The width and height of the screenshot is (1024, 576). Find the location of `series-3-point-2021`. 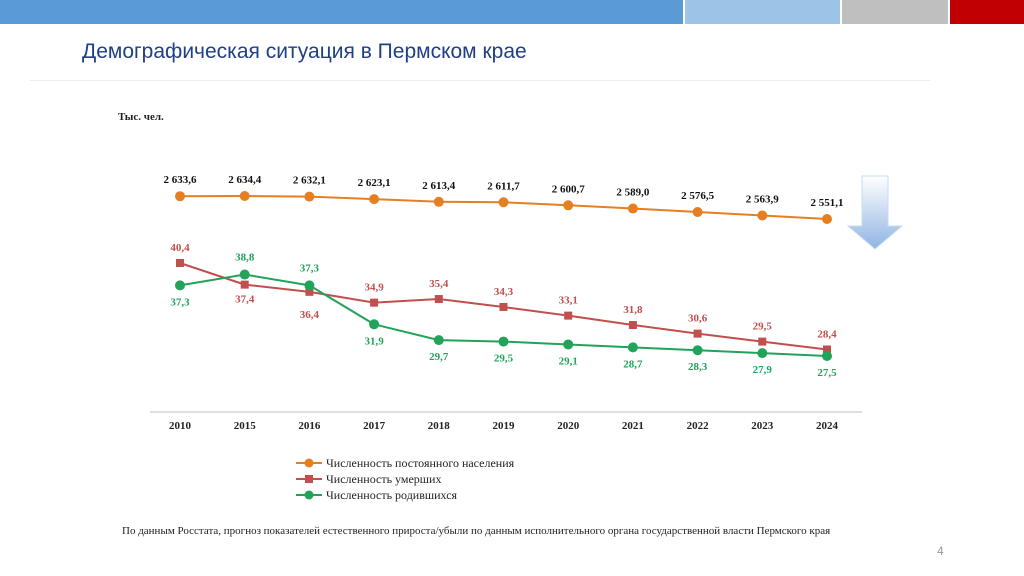

series-3-point-2021 is located at coordinates (632, 347).